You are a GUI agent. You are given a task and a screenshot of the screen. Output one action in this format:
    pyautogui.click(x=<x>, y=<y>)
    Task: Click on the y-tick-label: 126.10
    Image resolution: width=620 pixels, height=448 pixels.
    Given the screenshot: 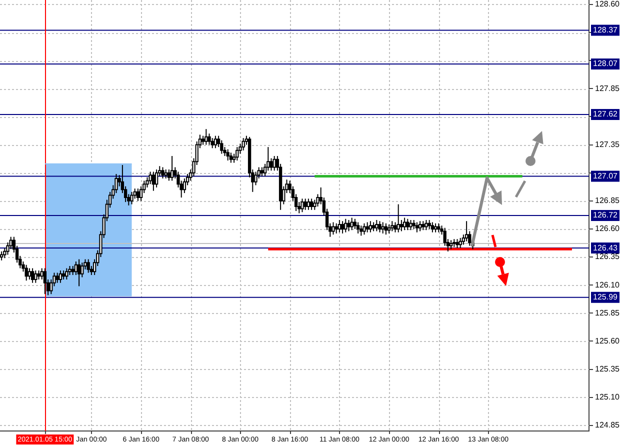 What is the action you would take?
    pyautogui.click(x=607, y=285)
    